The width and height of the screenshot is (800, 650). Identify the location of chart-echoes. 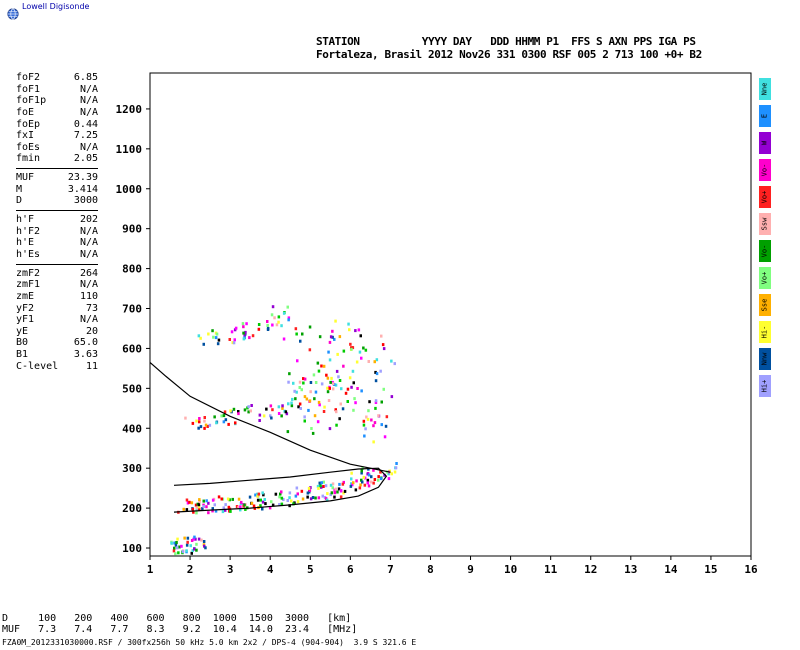
(284, 430).